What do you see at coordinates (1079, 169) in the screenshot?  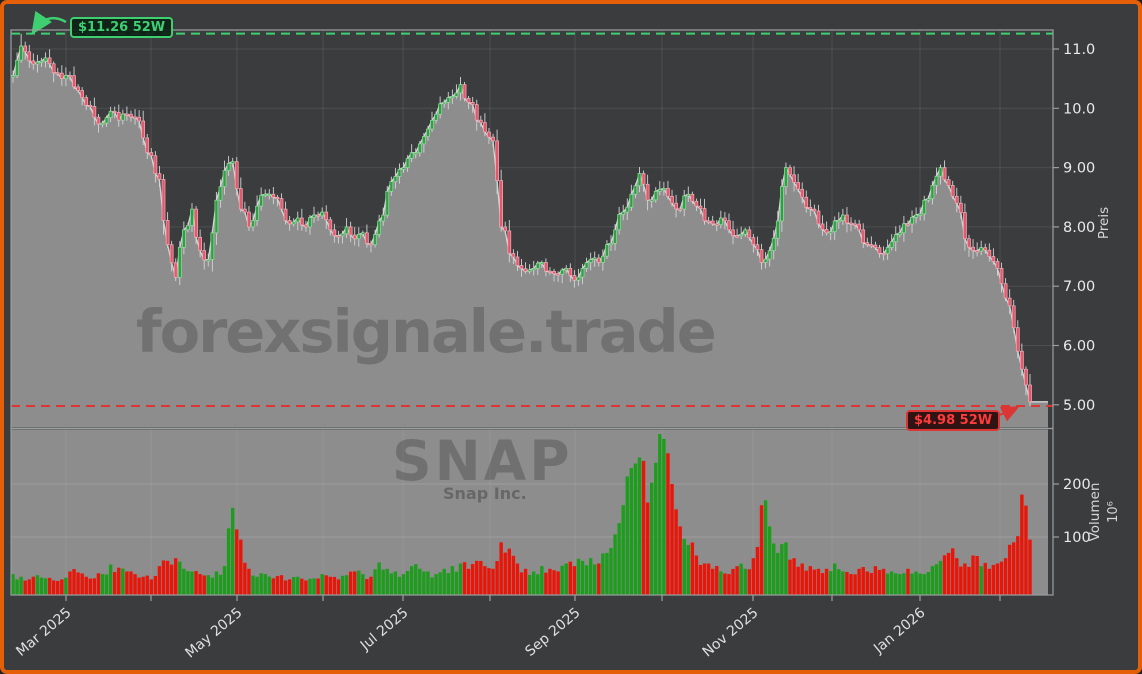 I see `price-tick-label: 9.00` at bounding box center [1079, 169].